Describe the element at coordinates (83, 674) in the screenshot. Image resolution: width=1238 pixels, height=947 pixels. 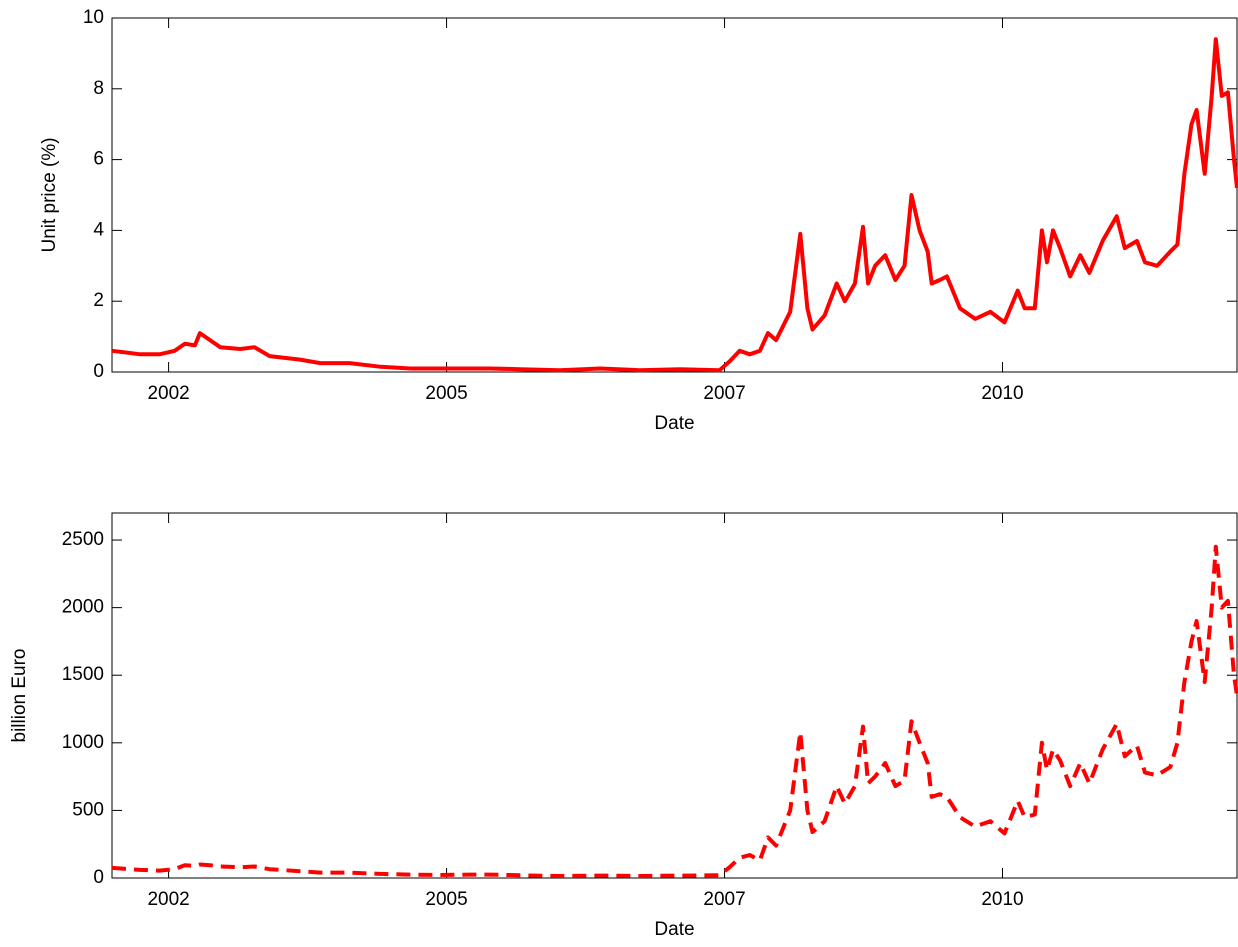
I see `y-tick-label: 1500` at that location.